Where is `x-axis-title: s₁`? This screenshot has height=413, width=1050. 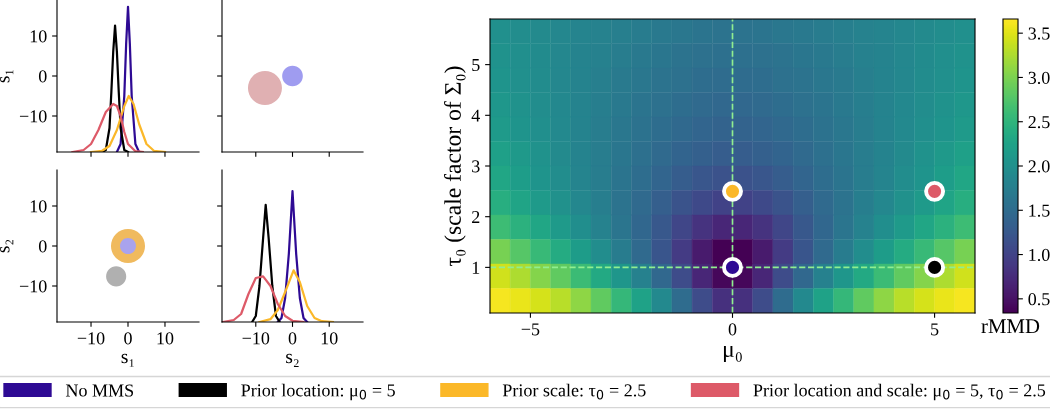
x-axis-title: s₁ is located at coordinates (127, 360).